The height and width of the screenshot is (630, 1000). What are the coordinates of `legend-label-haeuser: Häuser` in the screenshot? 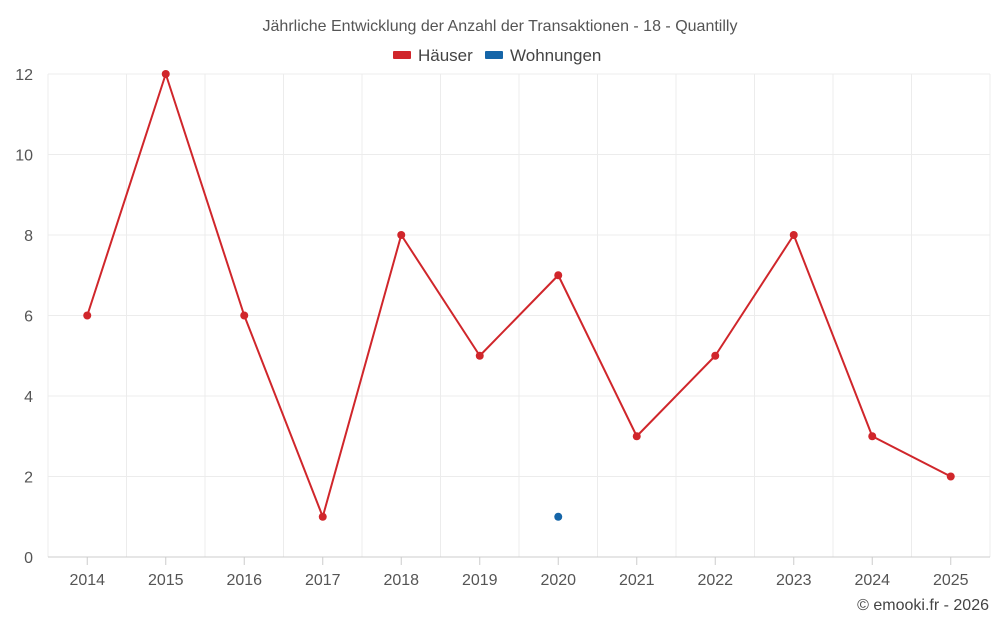 It's located at (445, 55).